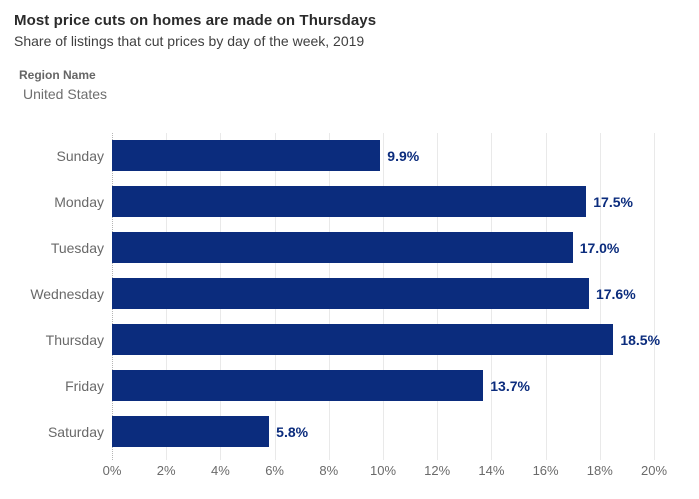 The width and height of the screenshot is (699, 499). Describe the element at coordinates (510, 385) in the screenshot. I see `bar-value-label: 13.7%` at that location.